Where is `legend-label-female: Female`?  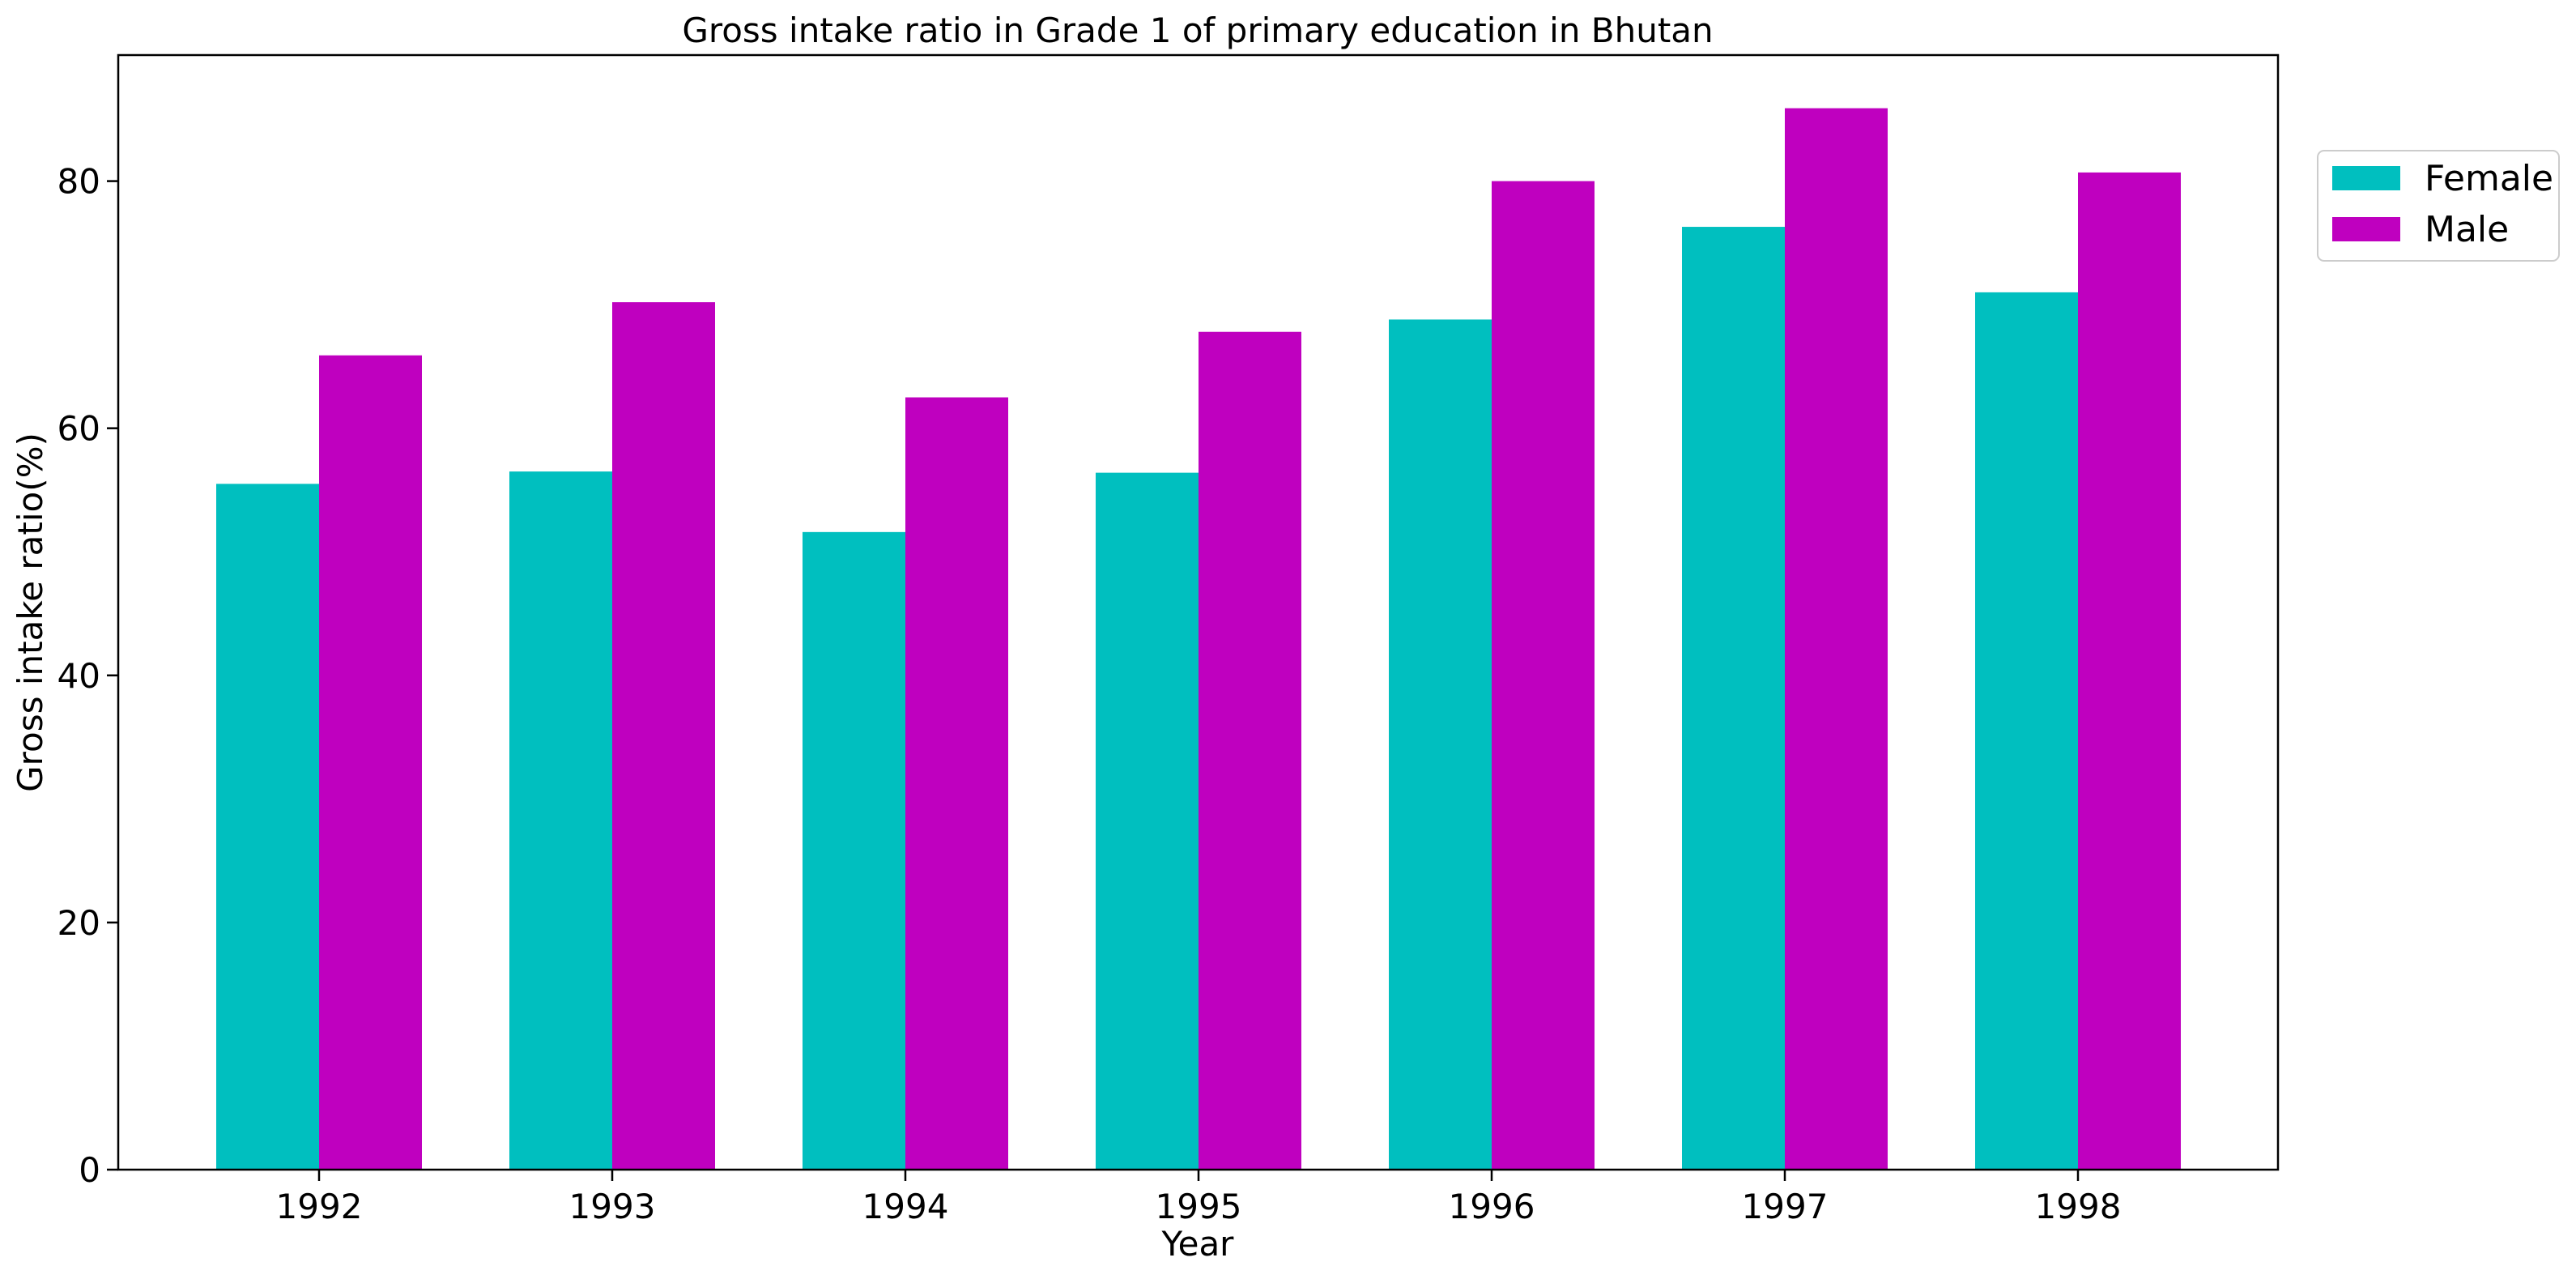 legend-label-female: Female is located at coordinates (2489, 178).